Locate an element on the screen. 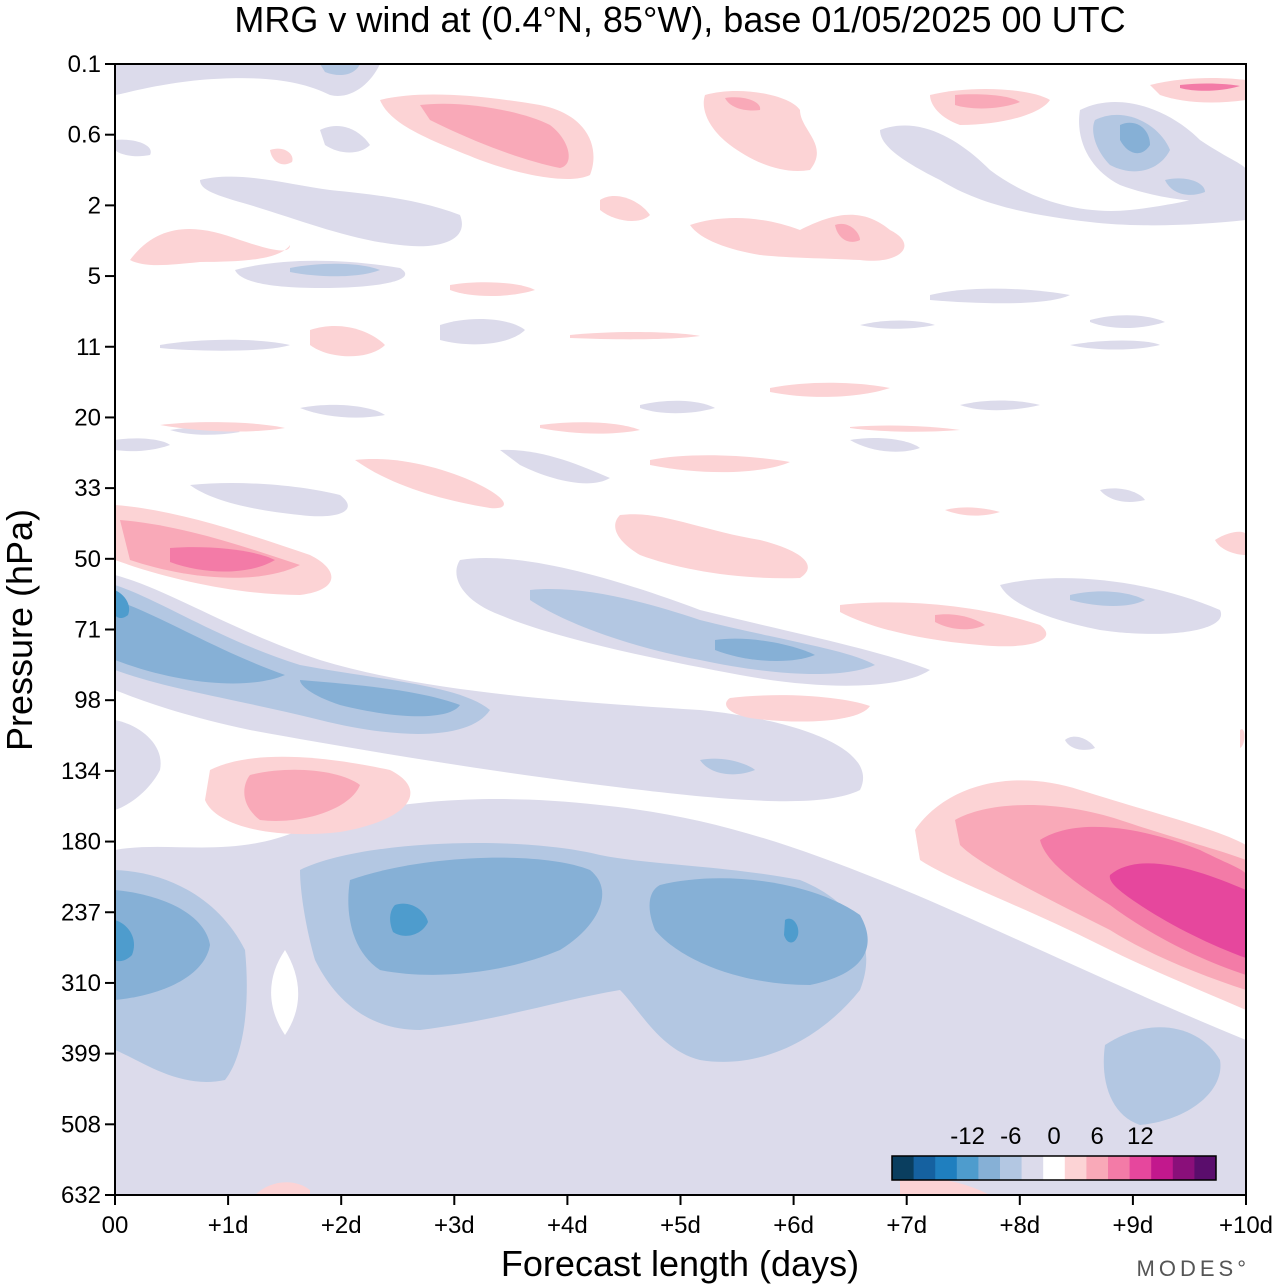 Image resolution: width=1280 pixels, height=1286 pixels. x-tick-label: +4d is located at coordinates (567, 1225).